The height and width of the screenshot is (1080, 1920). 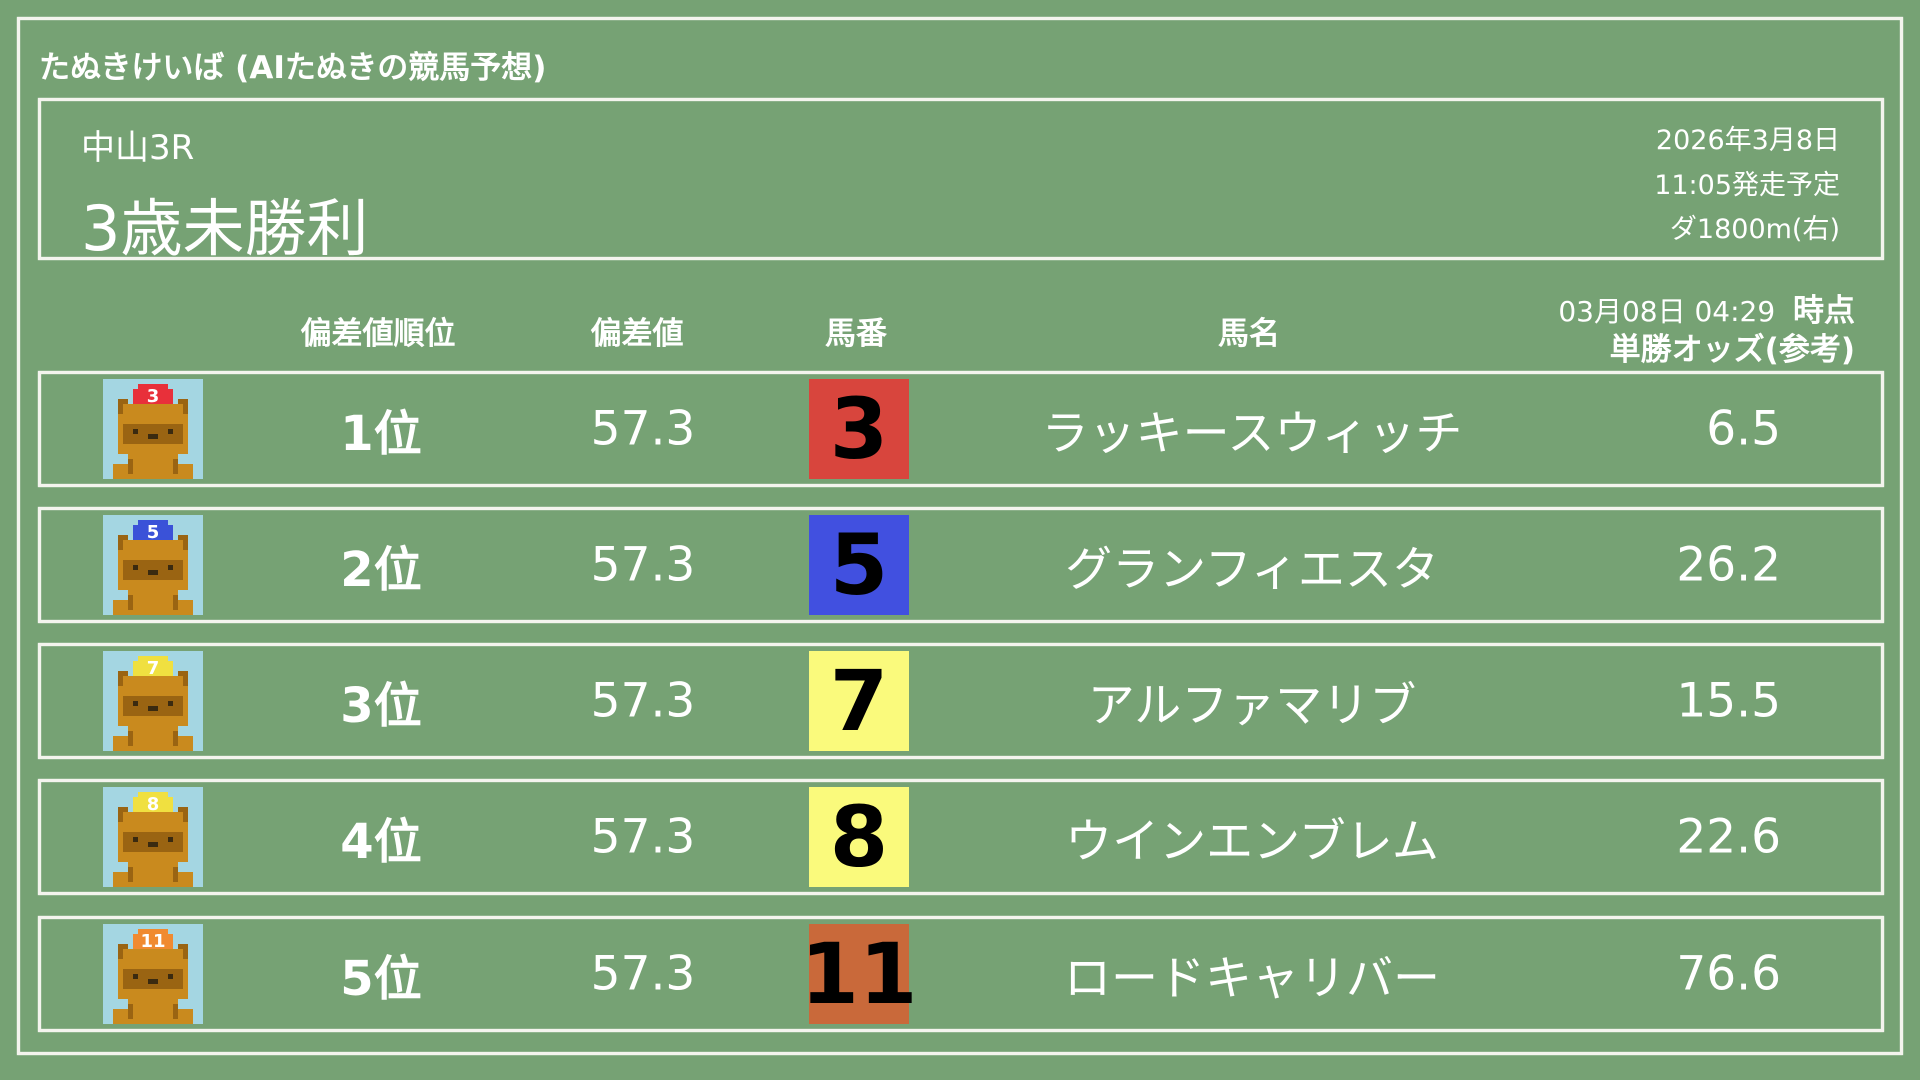 I want to click on odds-cell: 6.5, so click(x=1743, y=429).